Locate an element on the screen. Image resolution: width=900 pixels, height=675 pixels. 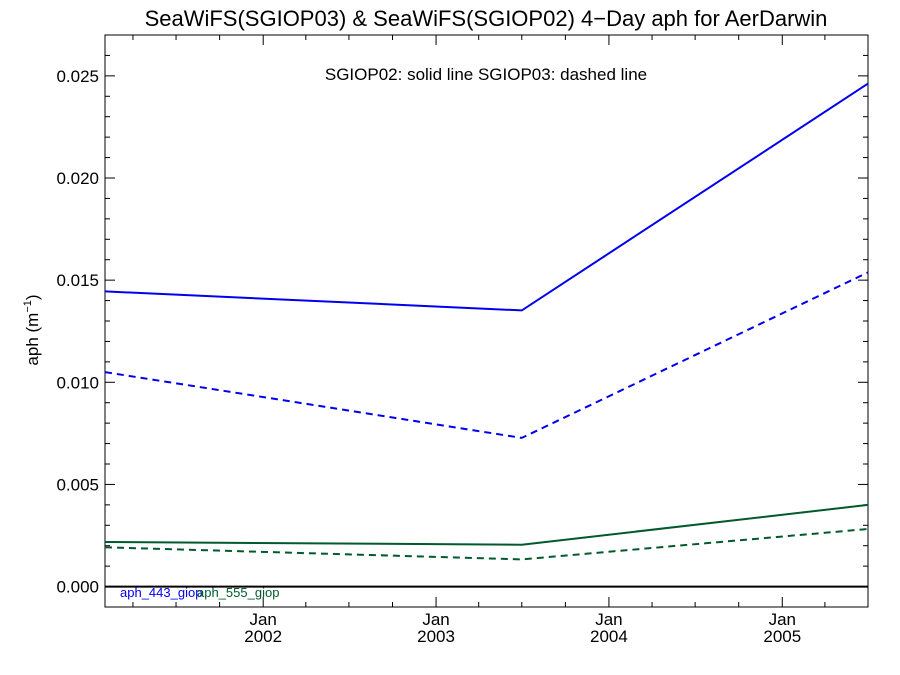
y-tick-label: 0.010 is located at coordinates (77, 382).